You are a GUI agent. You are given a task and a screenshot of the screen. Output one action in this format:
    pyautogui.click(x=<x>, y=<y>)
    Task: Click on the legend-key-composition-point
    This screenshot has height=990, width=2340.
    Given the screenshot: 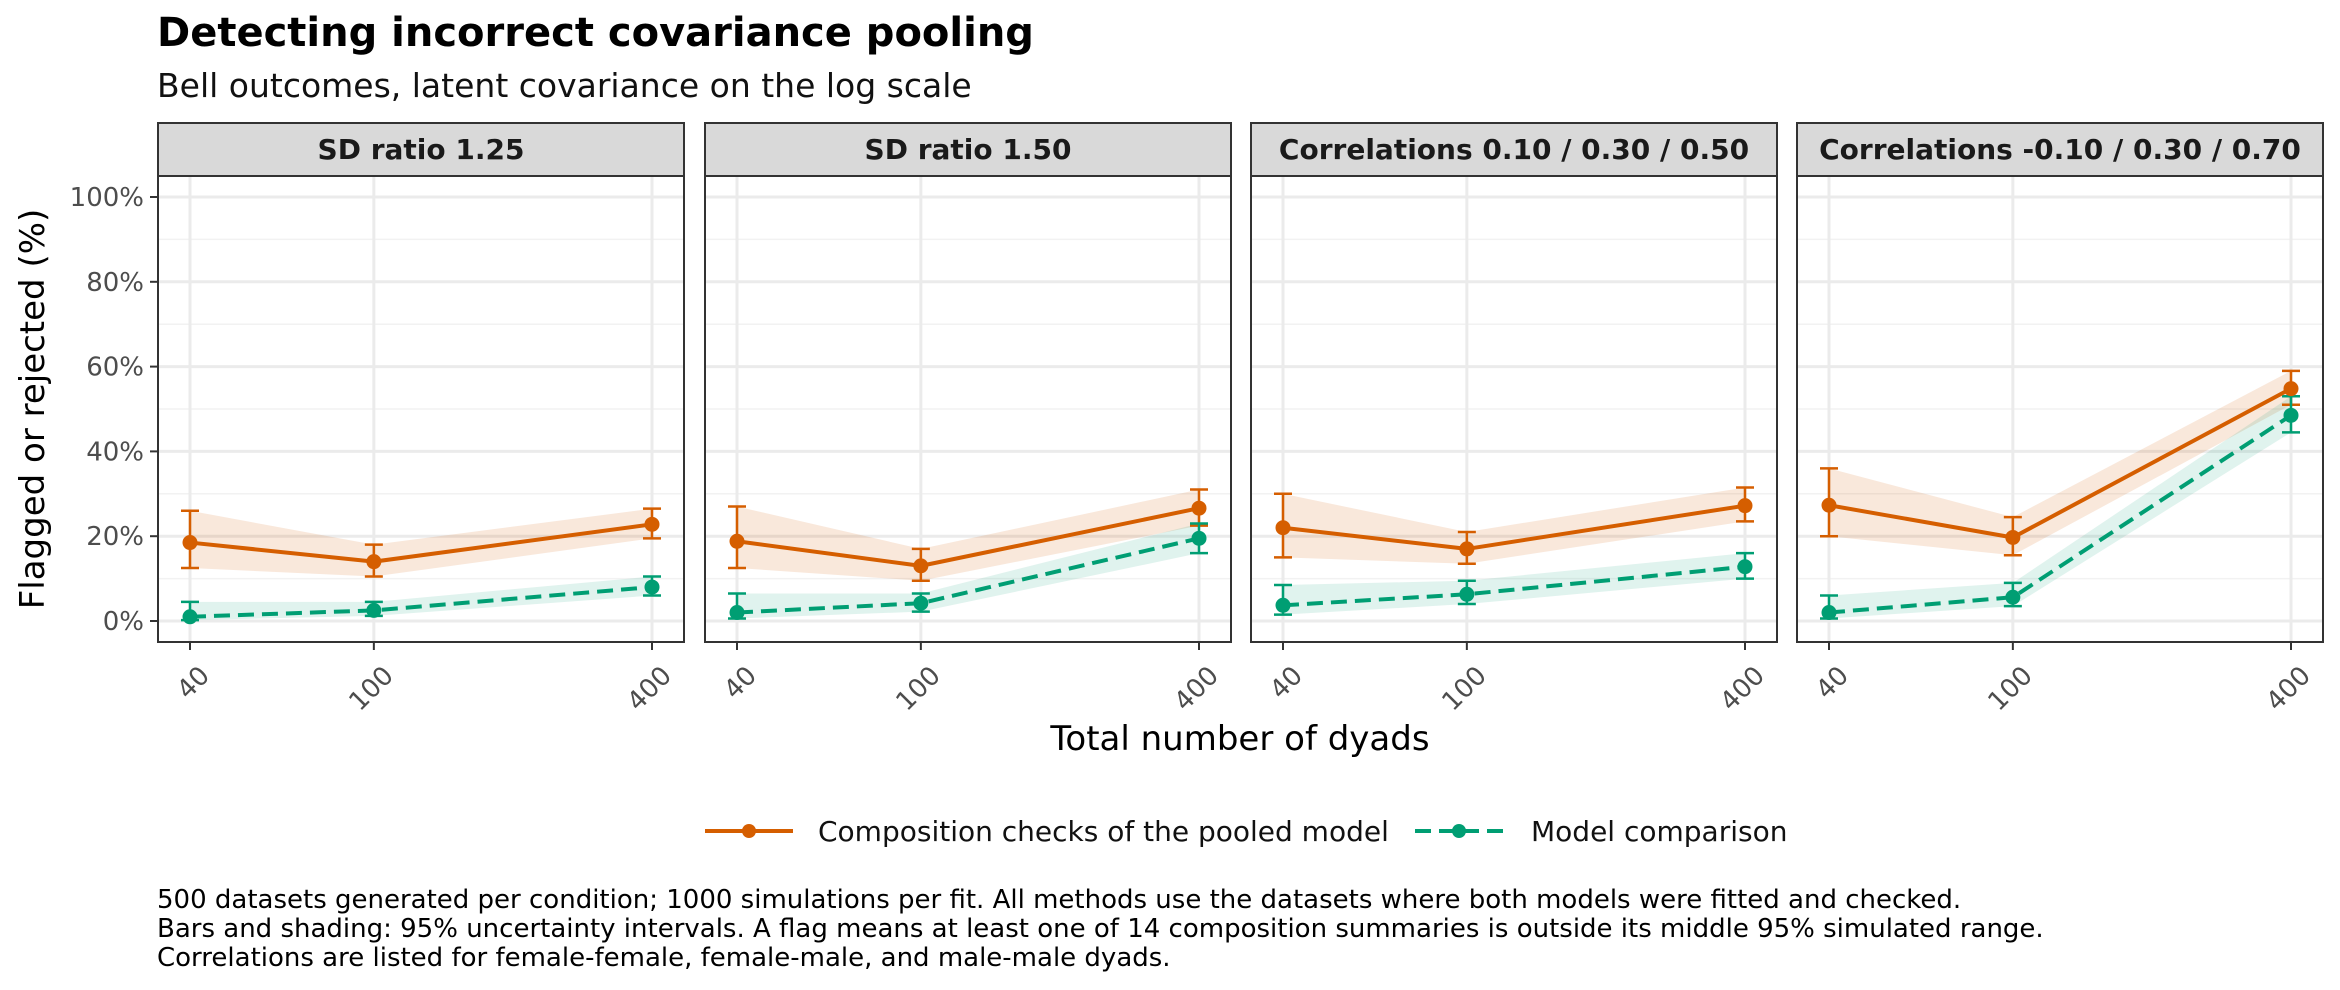 What is the action you would take?
    pyautogui.click(x=749, y=831)
    